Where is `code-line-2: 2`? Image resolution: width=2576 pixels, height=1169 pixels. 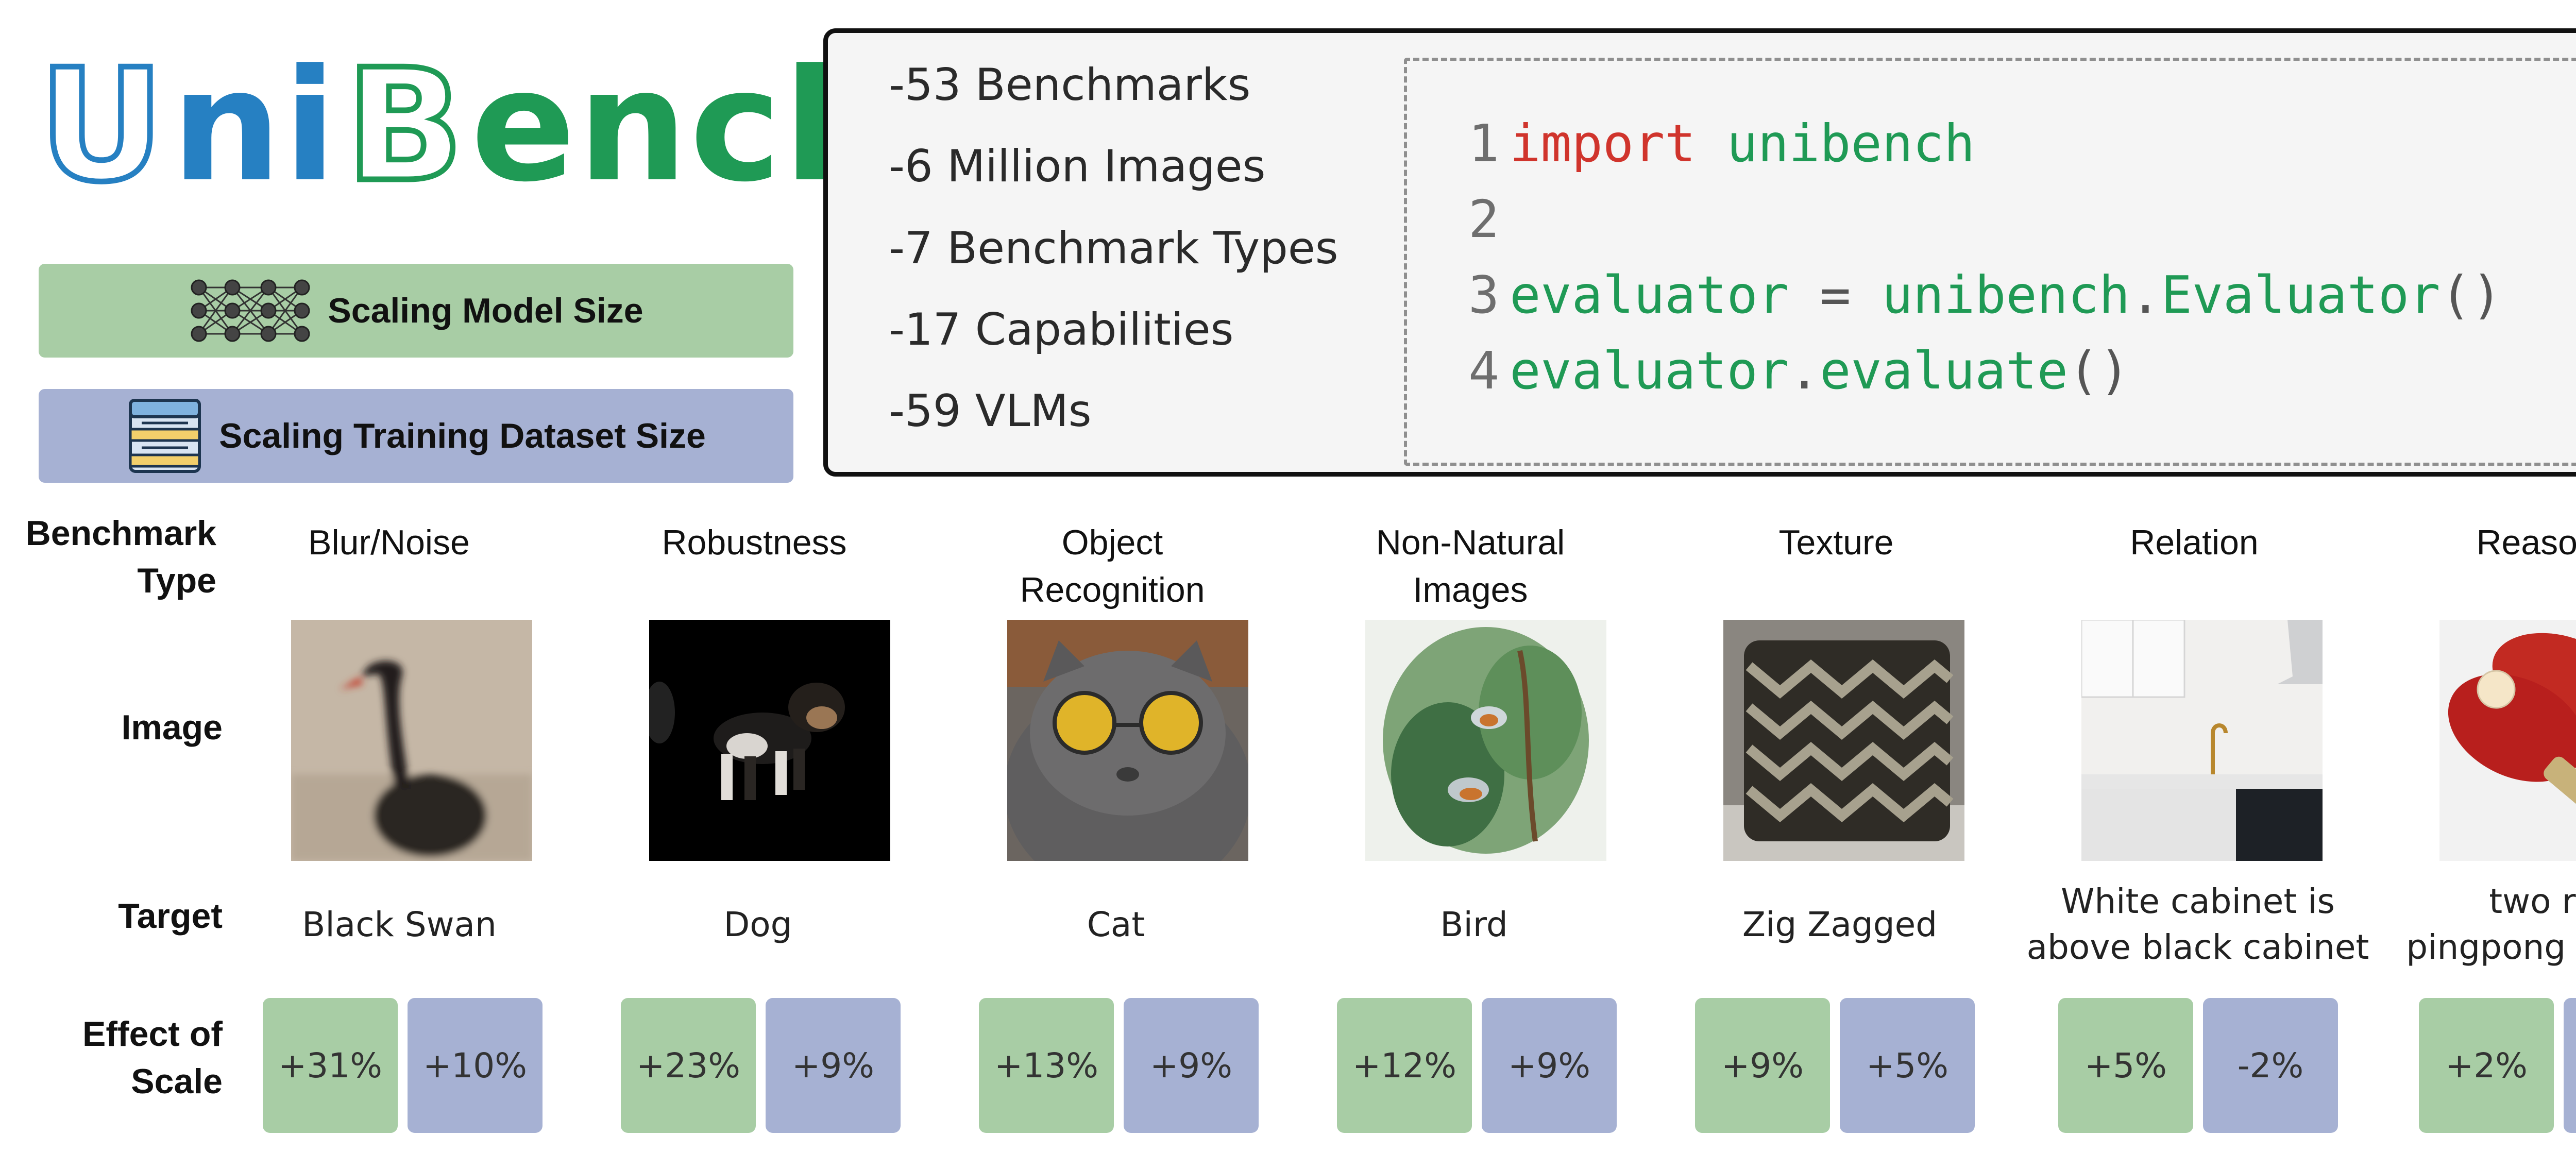 code-line-2: 2 is located at coordinates (1489, 219).